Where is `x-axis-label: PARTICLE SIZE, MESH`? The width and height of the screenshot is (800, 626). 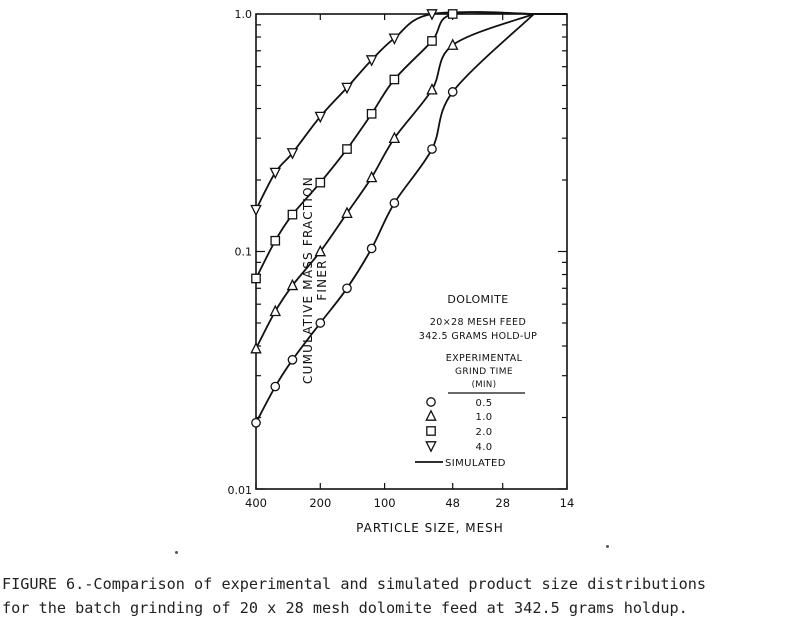
x-axis-label: PARTICLE SIZE, MESH is located at coordinates (430, 528).